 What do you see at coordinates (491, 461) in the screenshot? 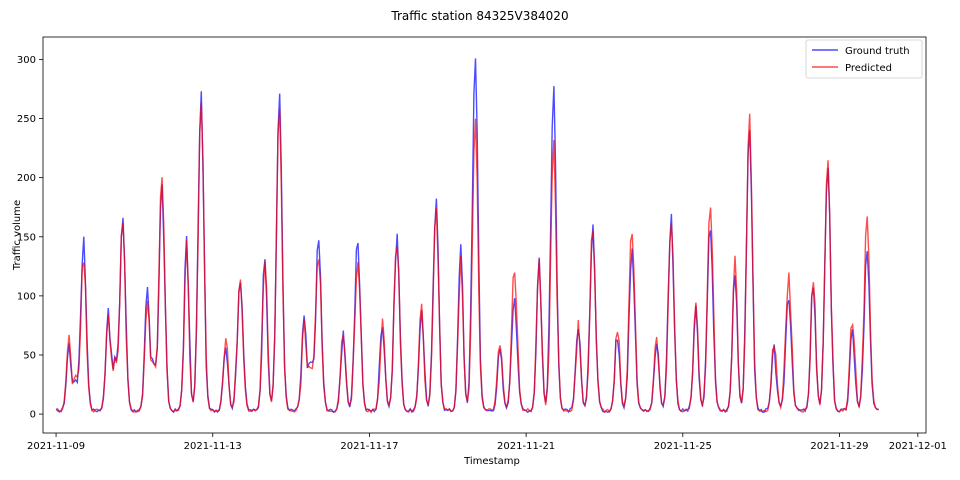
I see `x-axis-label: Timestamp` at bounding box center [491, 461].